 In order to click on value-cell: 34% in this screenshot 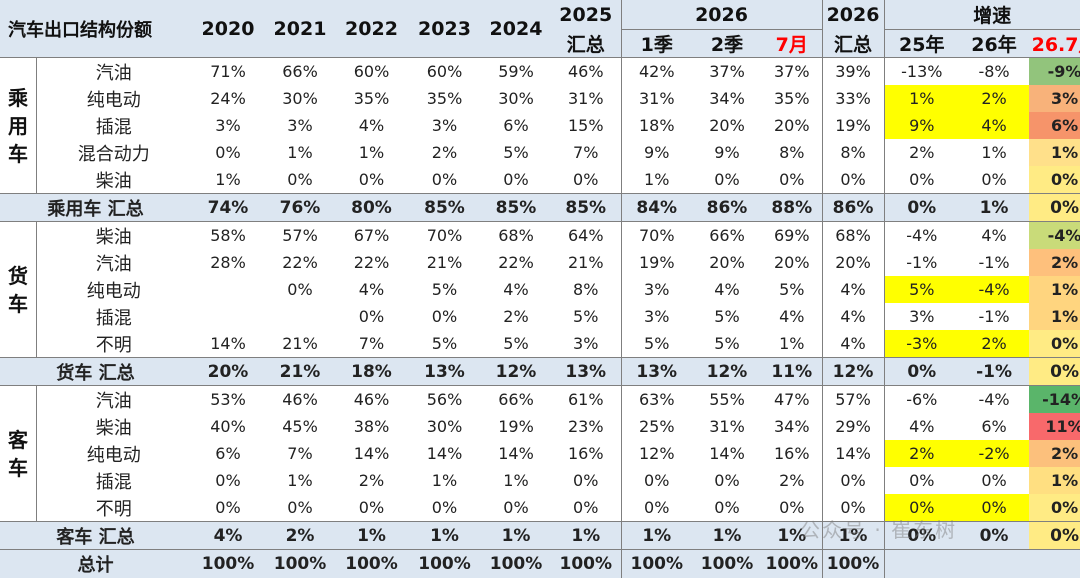, I will do `click(727, 98)`.